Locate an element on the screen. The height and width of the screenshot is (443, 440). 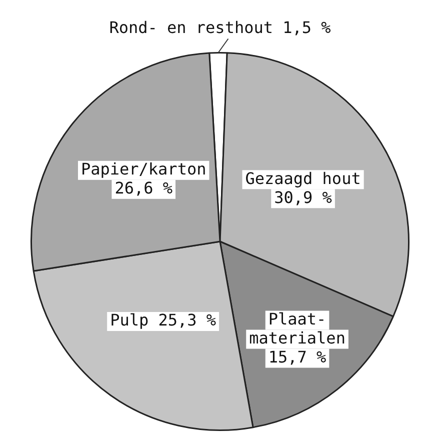
data-label: 15,7 % is located at coordinates (297, 356).